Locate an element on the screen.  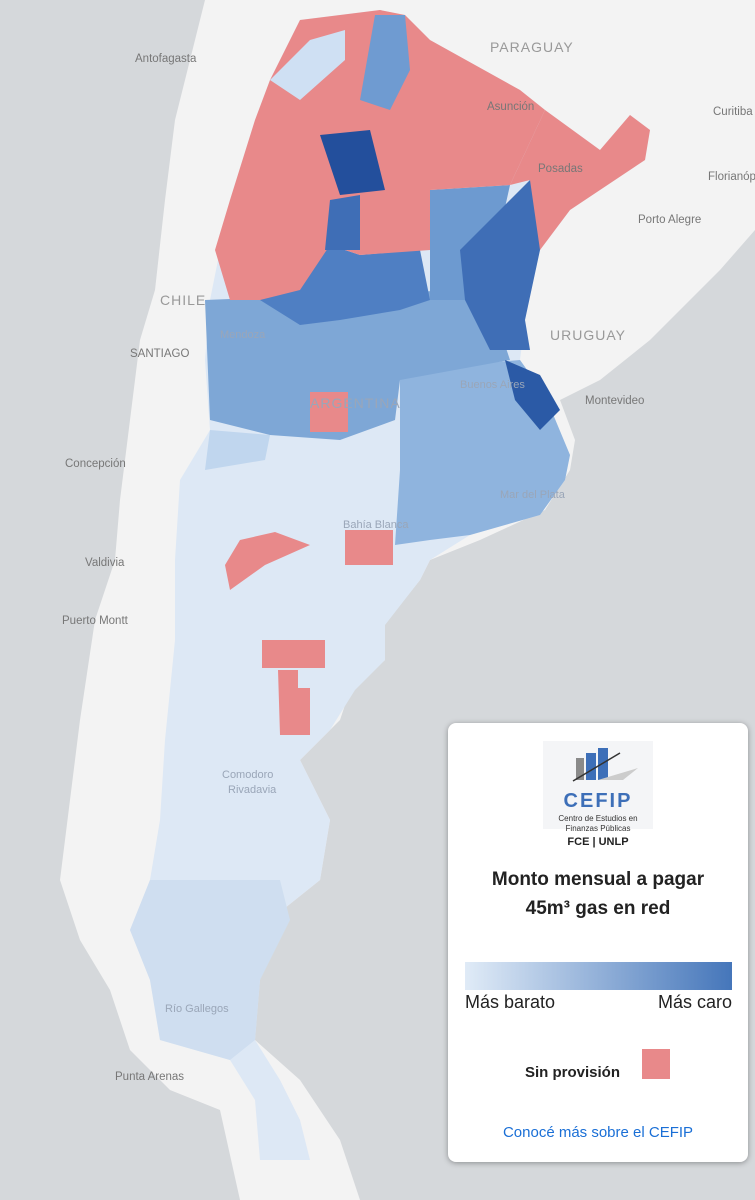
no-supply-label: Sin provisión is located at coordinates (573, 1072).